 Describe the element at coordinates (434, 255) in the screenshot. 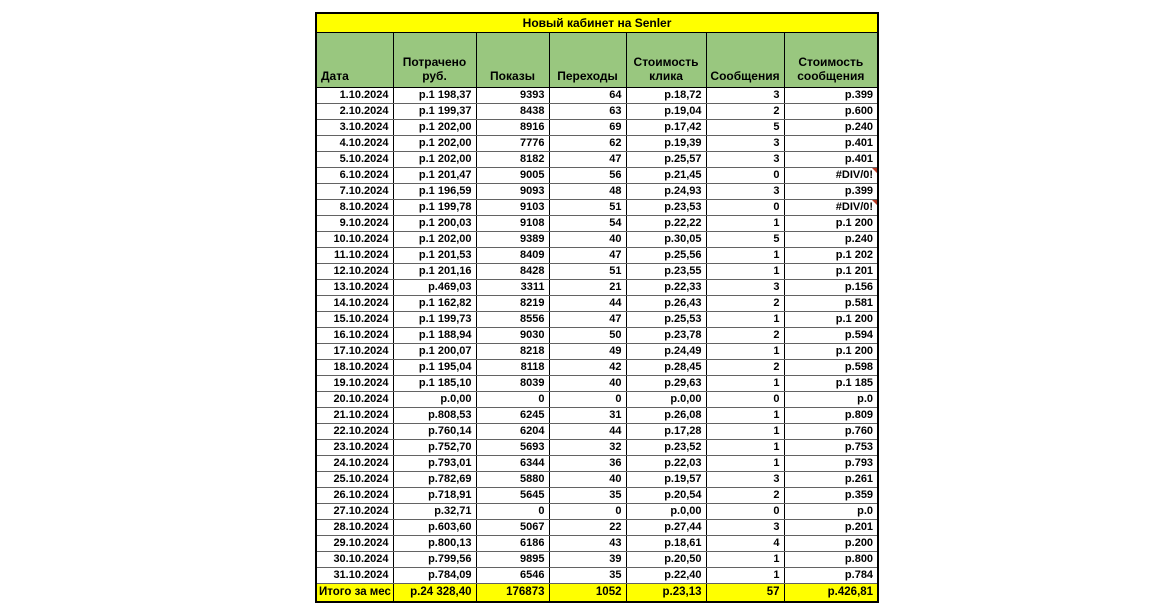

I see `cell-spent: р.1 201,53` at that location.